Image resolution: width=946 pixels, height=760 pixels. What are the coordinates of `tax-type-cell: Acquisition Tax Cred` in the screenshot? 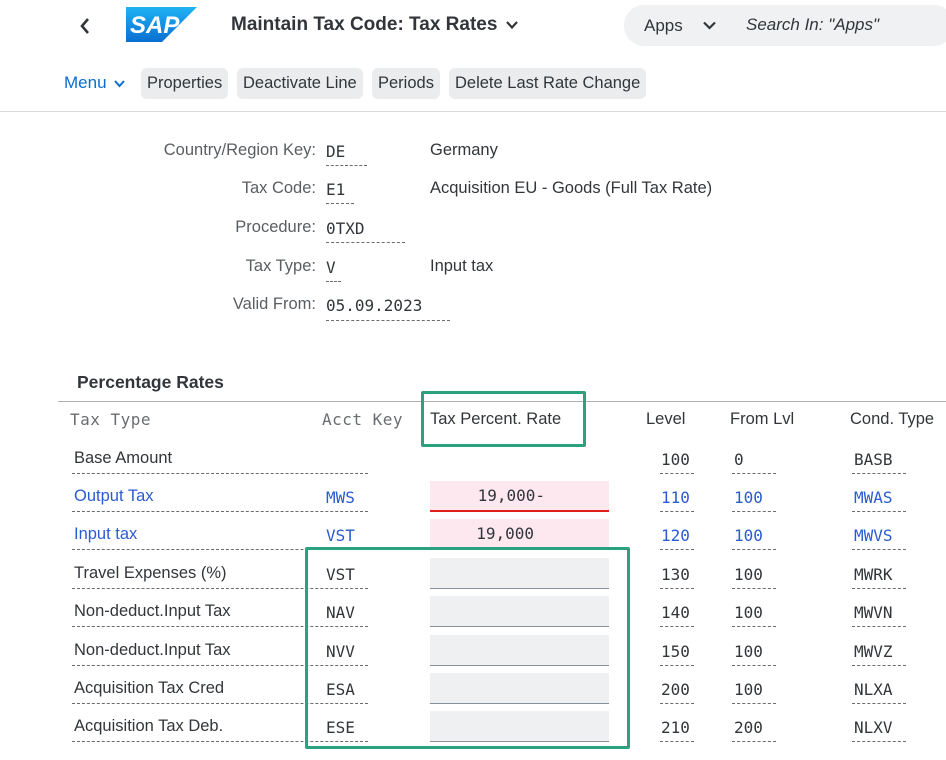 It's located at (149, 688).